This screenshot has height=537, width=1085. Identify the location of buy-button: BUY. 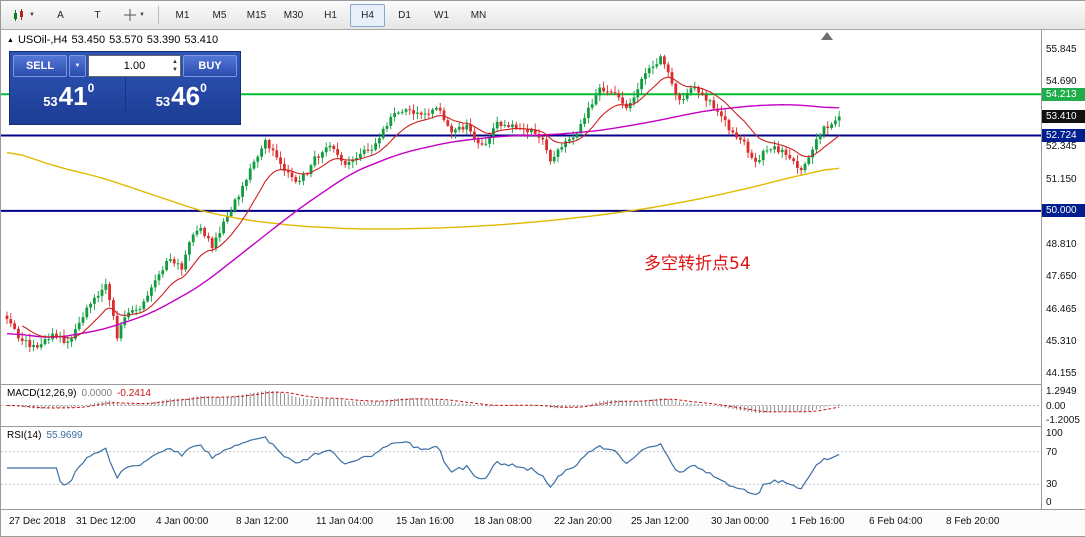
(210, 66).